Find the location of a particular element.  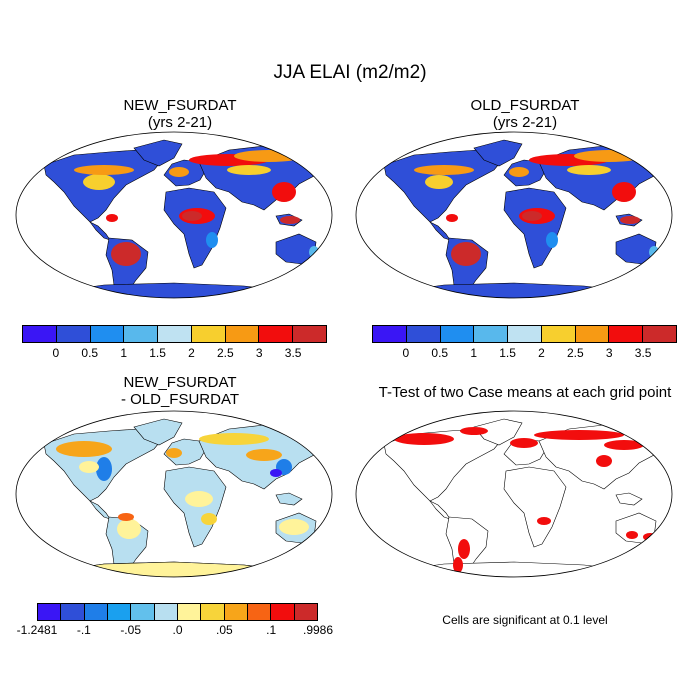

map-old-fsurdat is located at coordinates (514, 215).